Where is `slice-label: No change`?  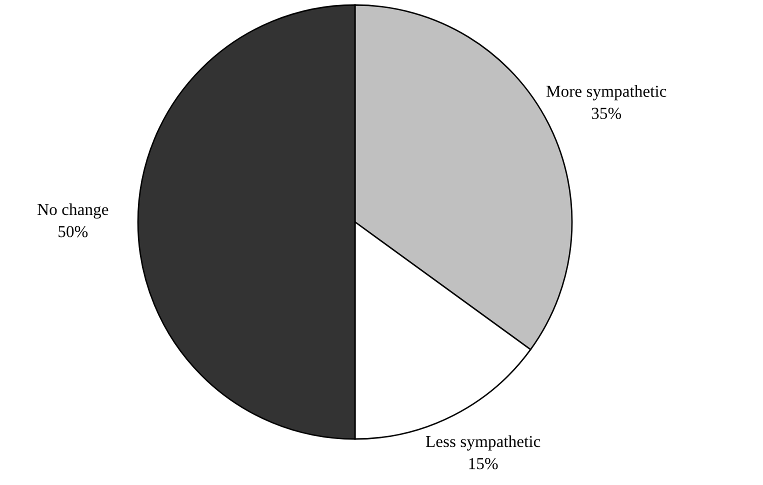 slice-label: No change is located at coordinates (73, 211).